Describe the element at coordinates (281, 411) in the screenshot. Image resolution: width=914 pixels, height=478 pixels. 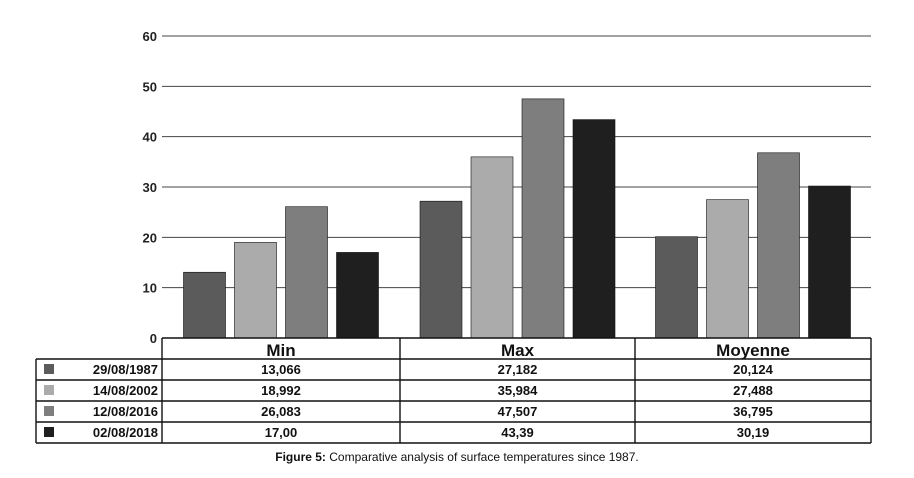
I see `table-cell-value: 26,083` at that location.